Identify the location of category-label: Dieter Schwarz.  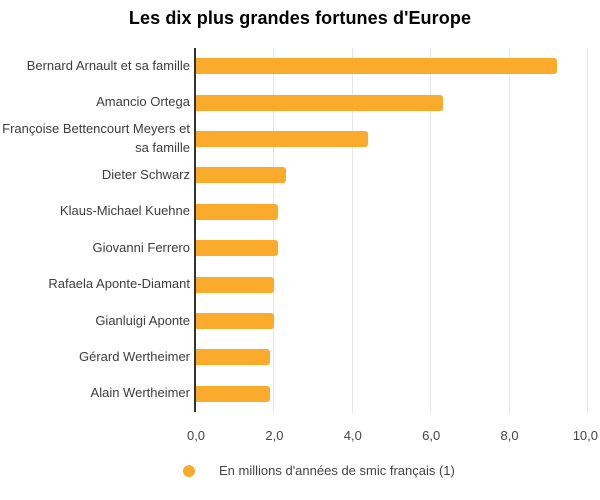
(145, 174).